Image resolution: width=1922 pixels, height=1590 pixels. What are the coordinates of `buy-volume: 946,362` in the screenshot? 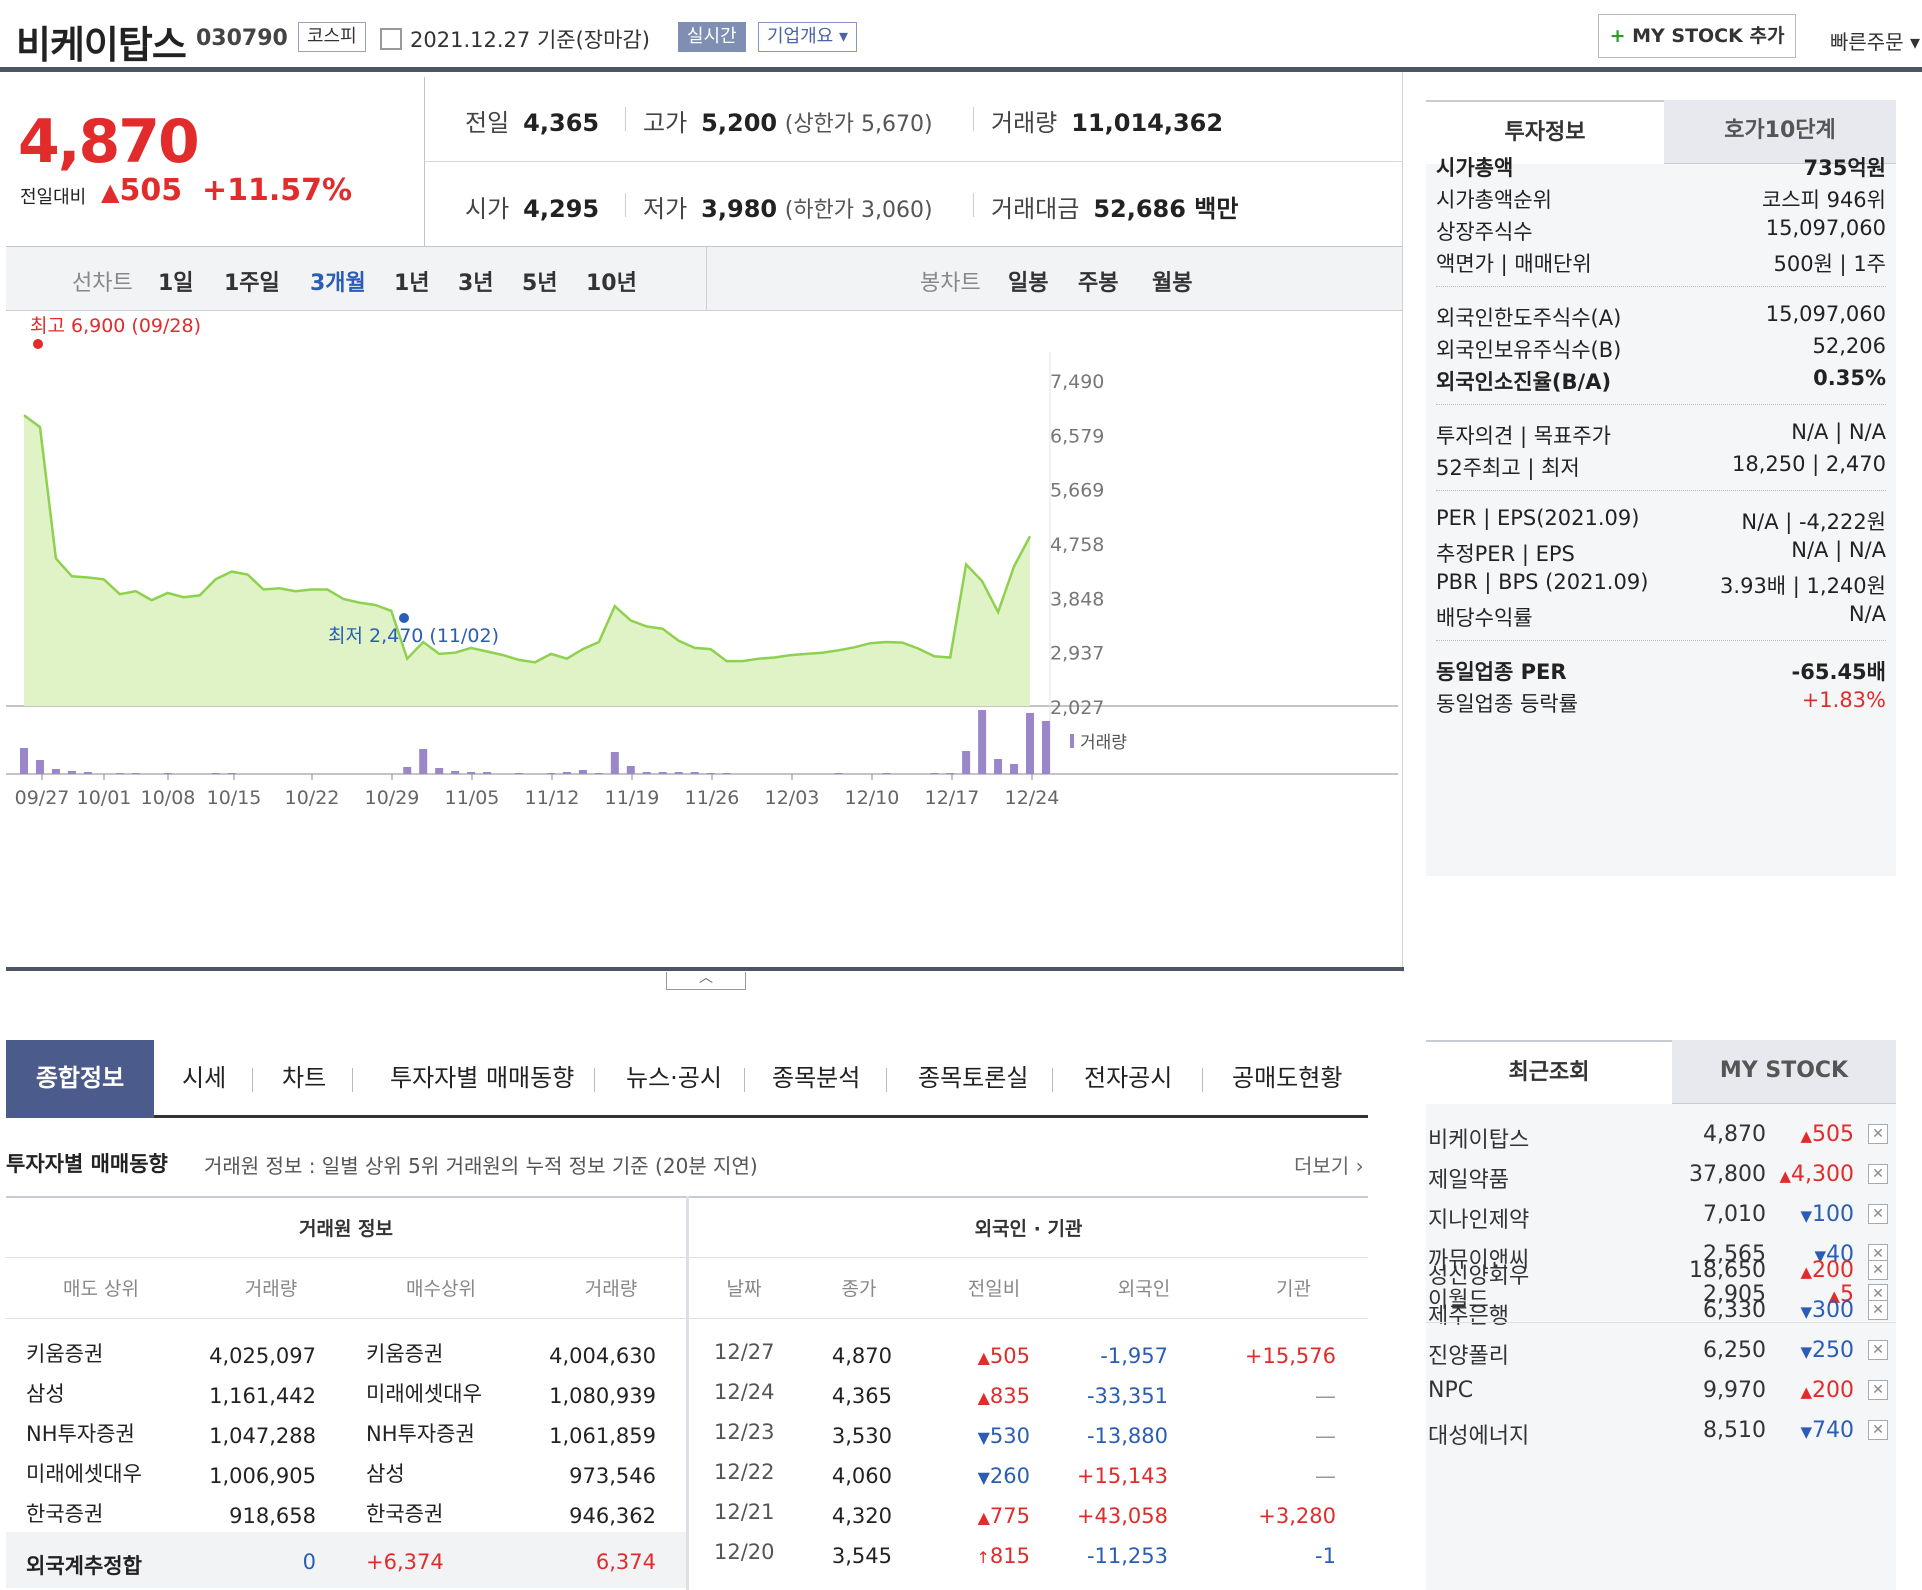 It's located at (612, 1516).